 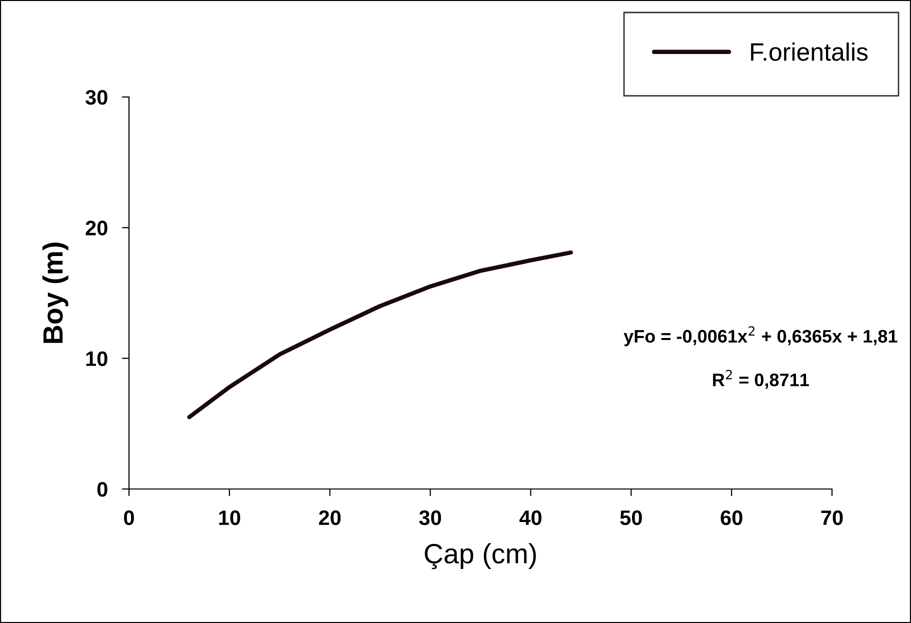 I want to click on x-tick-label: 0, so click(x=129, y=518).